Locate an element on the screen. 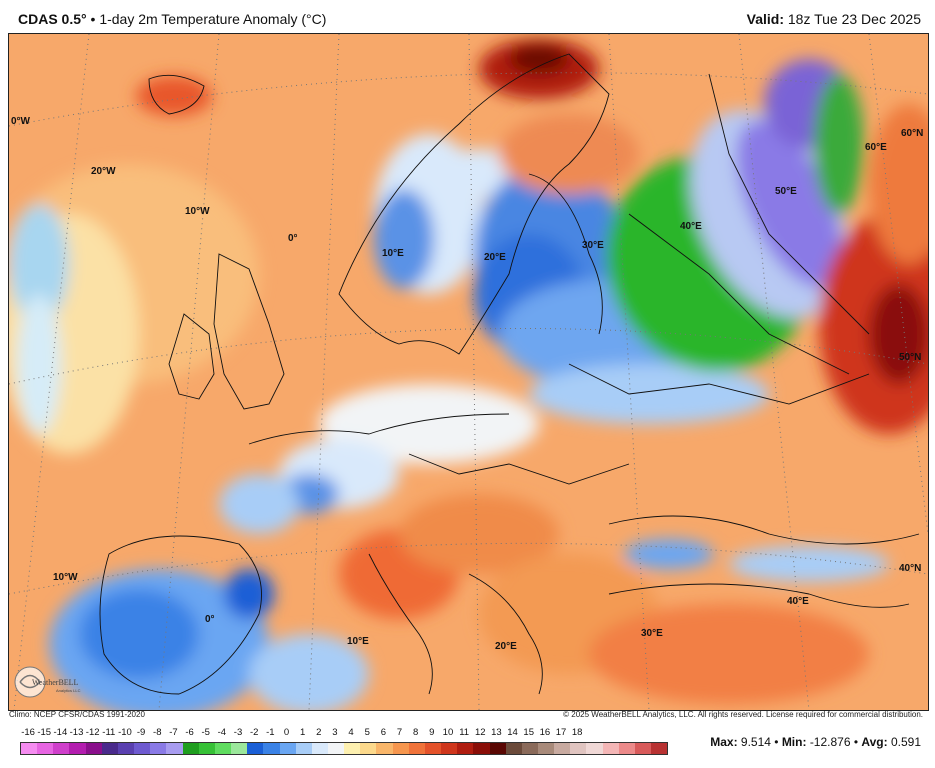  coord-label: 10°W is located at coordinates (65, 577).